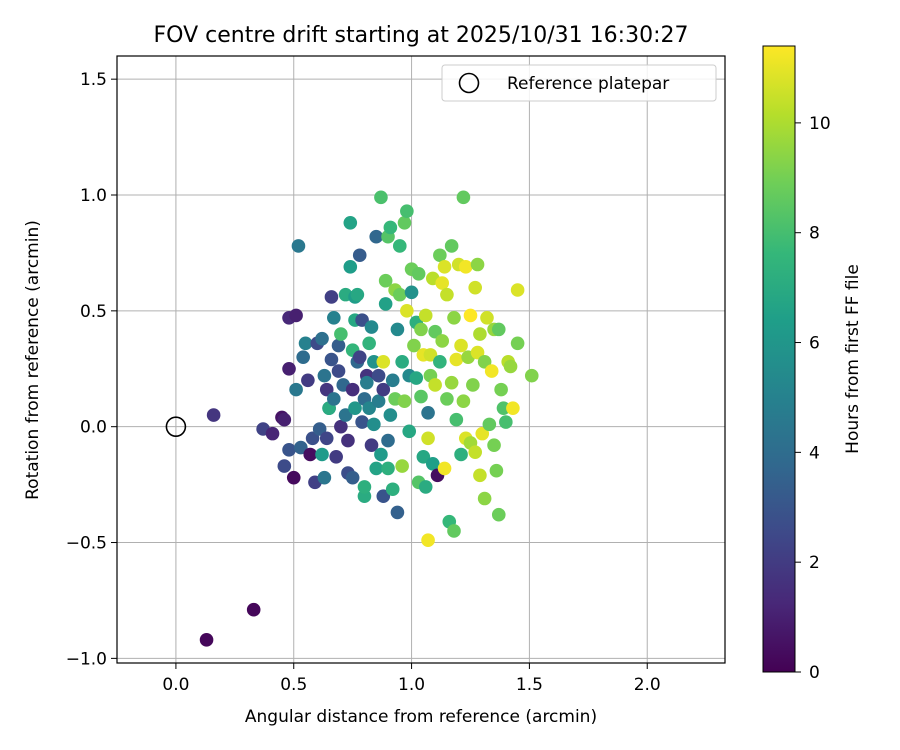  Describe the element at coordinates (529, 685) in the screenshot. I see `x-tick-label: 1.5` at that location.